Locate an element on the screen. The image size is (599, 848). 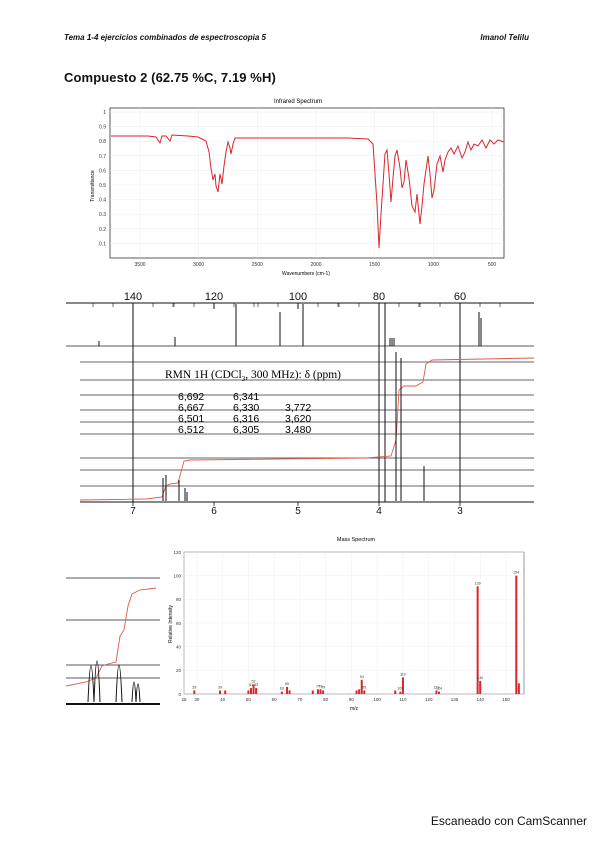
ms-x-tick-label: 130 is located at coordinates (455, 699).